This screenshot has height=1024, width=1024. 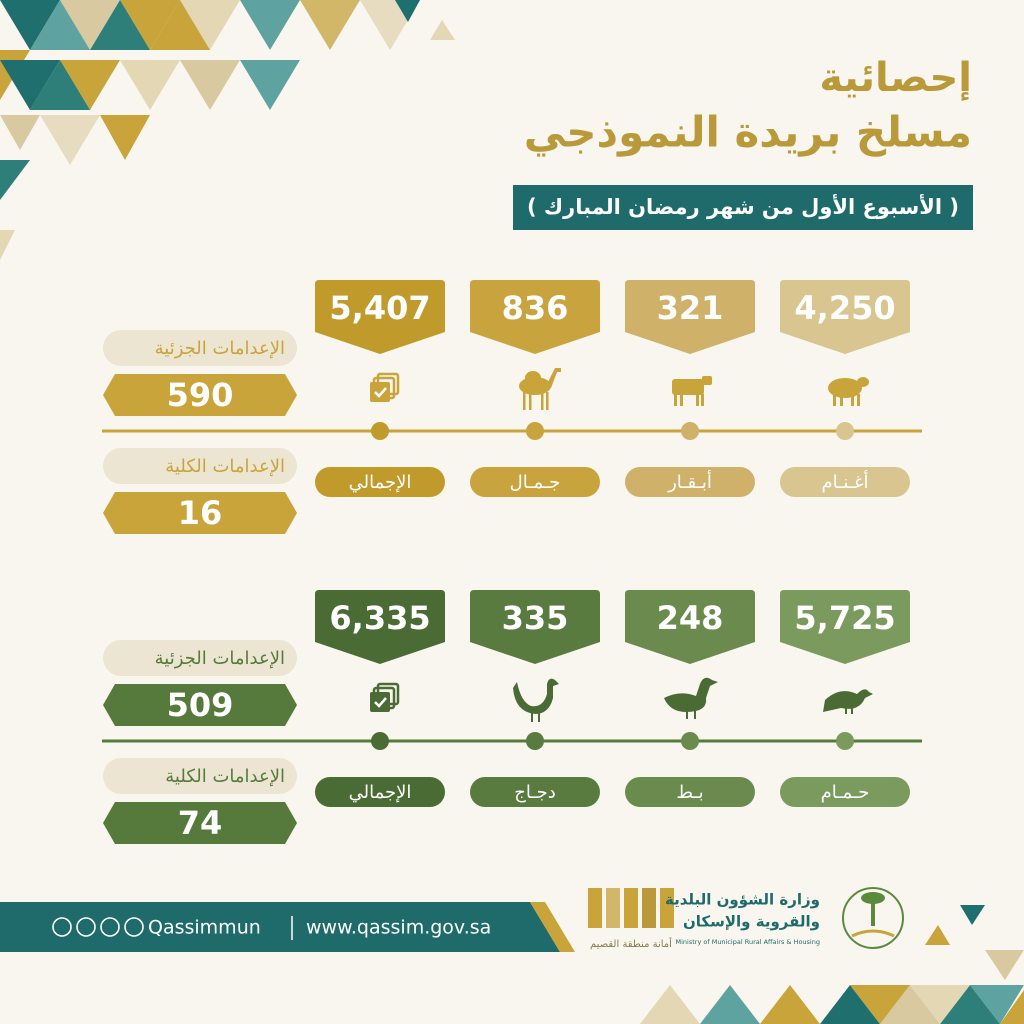 What do you see at coordinates (690, 431) in the screenshot?
I see `node` at bounding box center [690, 431].